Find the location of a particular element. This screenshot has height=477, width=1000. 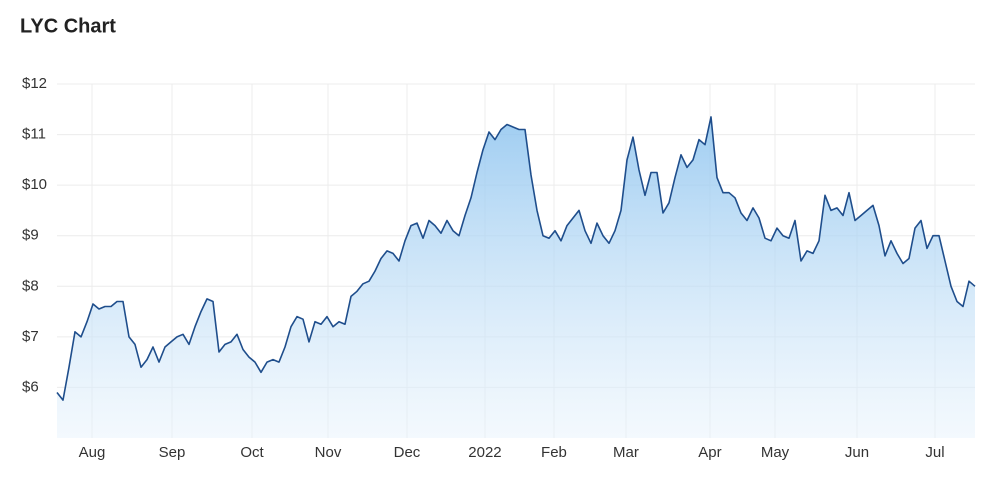

x-tick-label: Mar is located at coordinates (626, 452).